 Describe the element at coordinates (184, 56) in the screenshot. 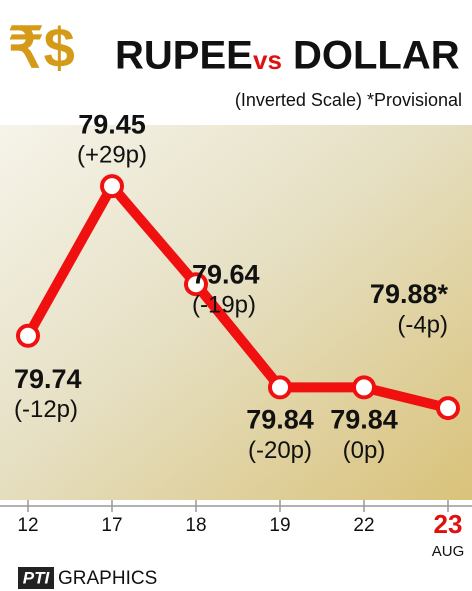

I see `title-part: RUPEE` at that location.